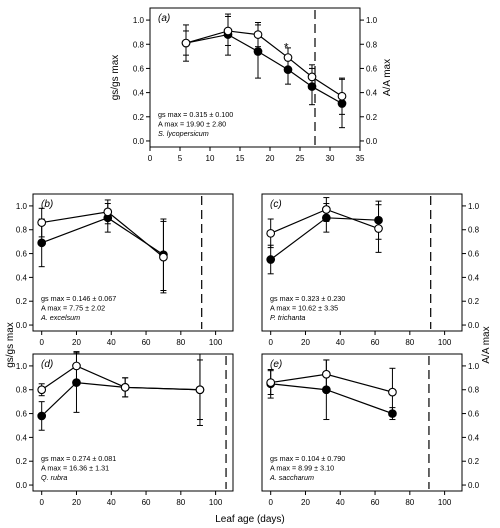 This screenshot has height=528, width=500. I want to click on species-name: A. saccharum, so click(291, 477).